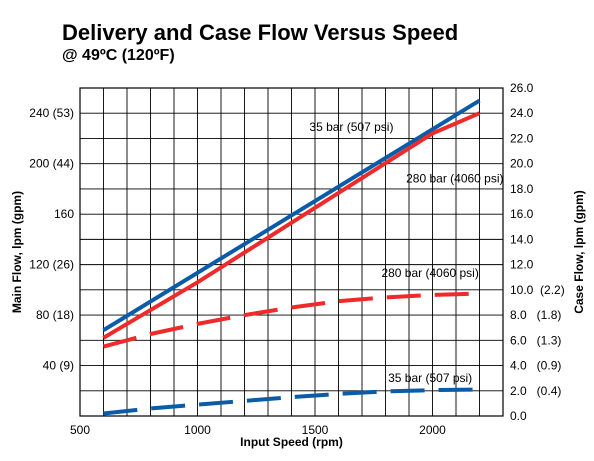 The height and width of the screenshot is (461, 594). Describe the element at coordinates (17, 252) in the screenshot. I see `y-left-axis-title: Main Flow, lpm (gpm)` at that location.